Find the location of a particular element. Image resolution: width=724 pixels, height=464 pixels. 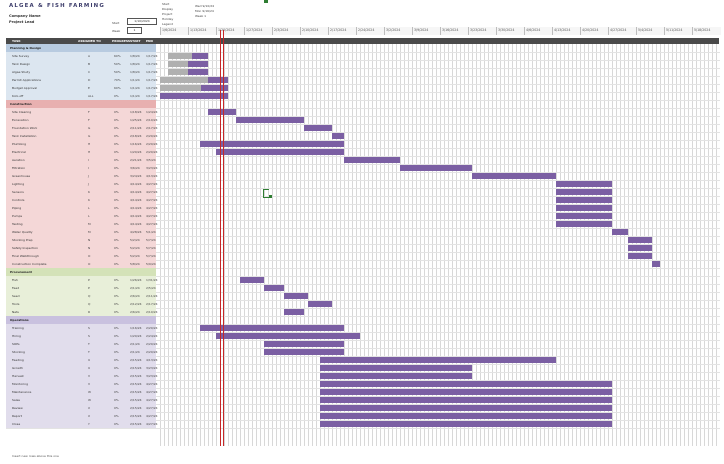

task-row: Tank Installation G 0% 2/18/24 2/20/24 is located at coordinates (363, 136).